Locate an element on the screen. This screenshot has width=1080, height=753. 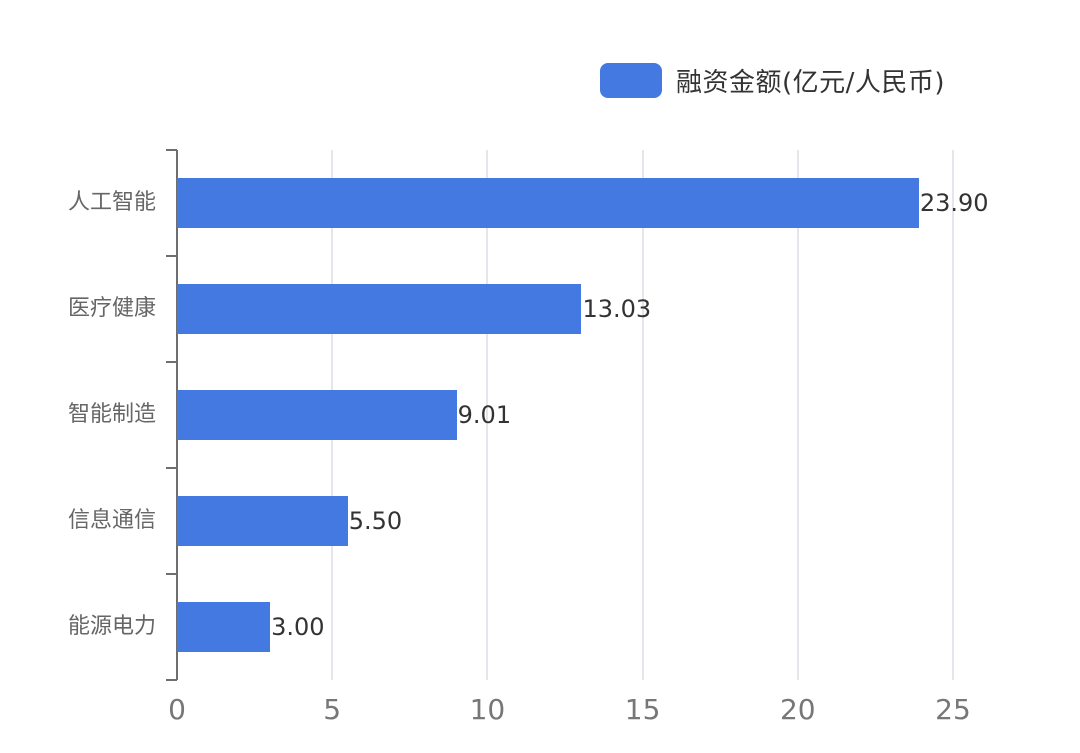
legend: 融资金额(亿元/人民币) is located at coordinates (772, 80).